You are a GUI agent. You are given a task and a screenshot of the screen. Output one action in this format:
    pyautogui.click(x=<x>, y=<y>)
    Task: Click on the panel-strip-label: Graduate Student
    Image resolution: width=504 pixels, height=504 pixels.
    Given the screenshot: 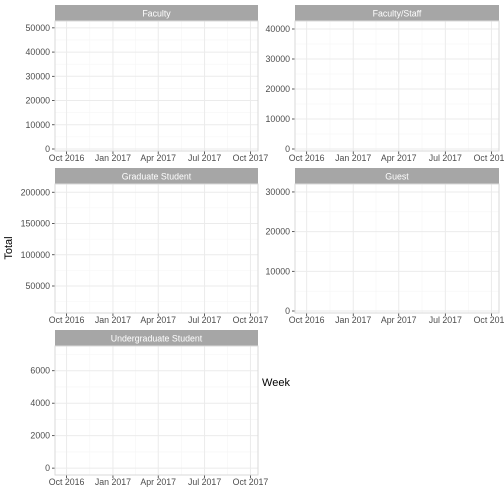 What is the action you would take?
    pyautogui.click(x=157, y=177)
    